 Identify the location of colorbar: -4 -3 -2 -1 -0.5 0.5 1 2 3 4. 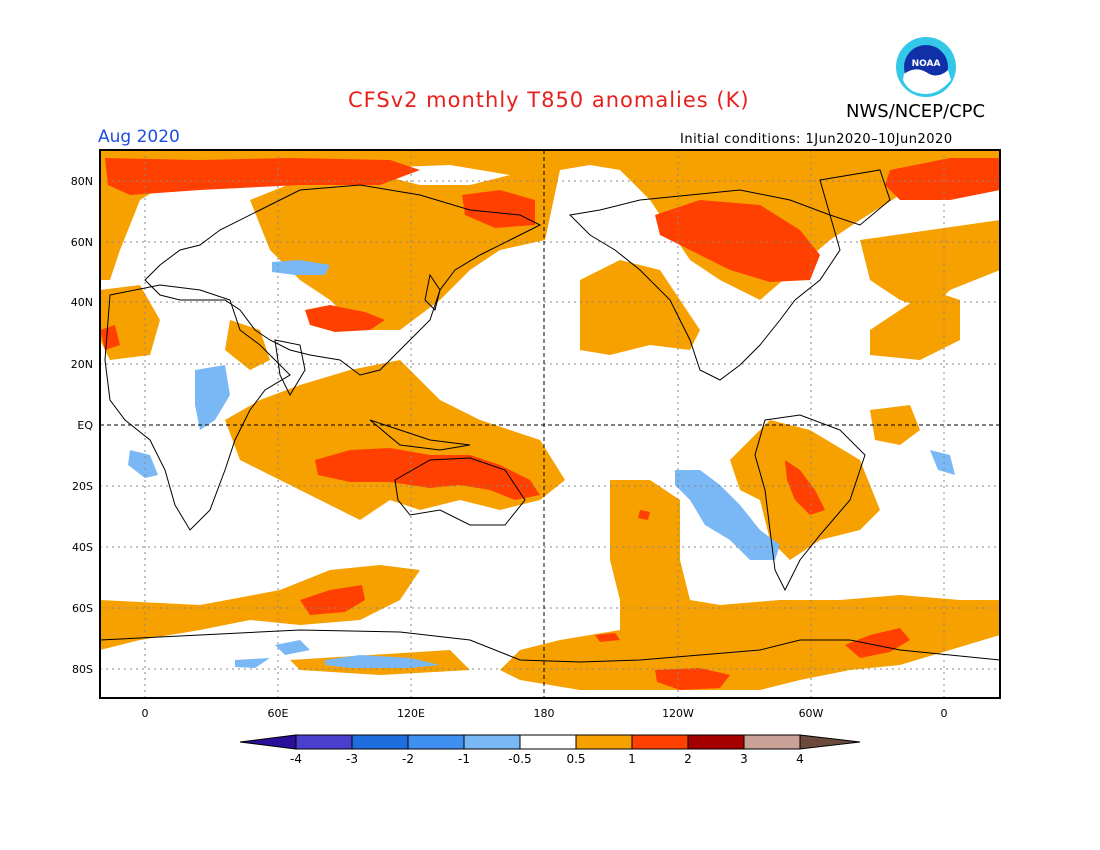
(550, 750).